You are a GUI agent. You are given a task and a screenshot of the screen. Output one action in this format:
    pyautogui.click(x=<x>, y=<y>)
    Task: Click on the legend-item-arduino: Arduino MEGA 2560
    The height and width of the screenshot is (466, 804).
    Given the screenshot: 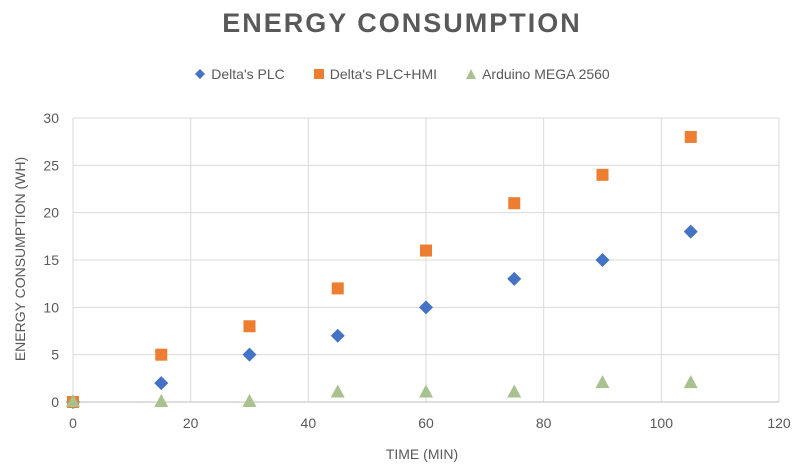 What is the action you would take?
    pyautogui.click(x=537, y=74)
    